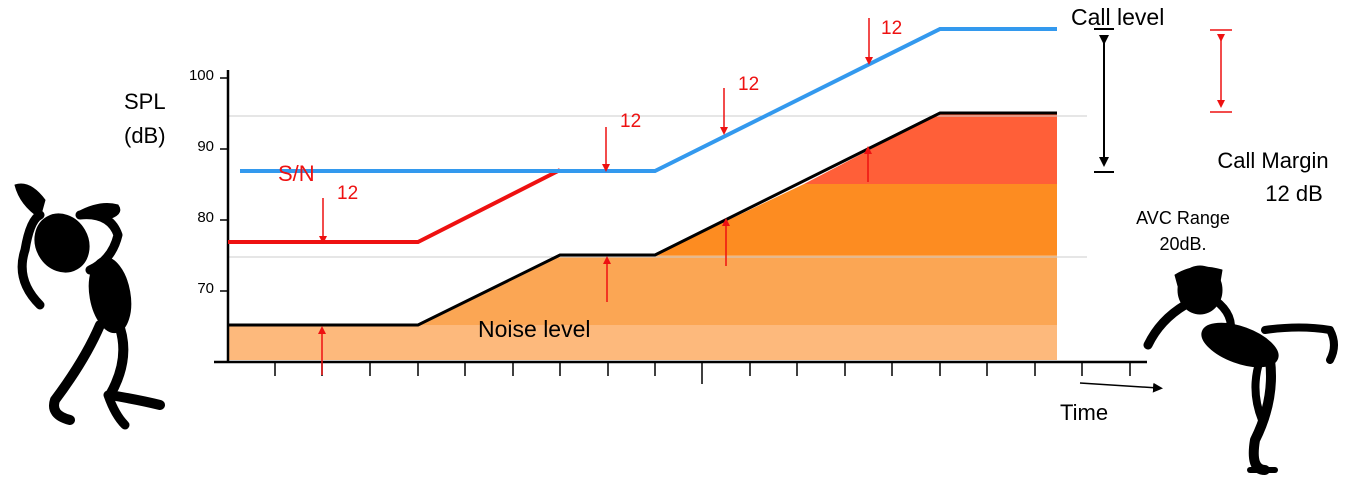 This screenshot has height=485, width=1364. Describe the element at coordinates (1183, 218) in the screenshot. I see `avc-range-label: AVC Range` at that location.